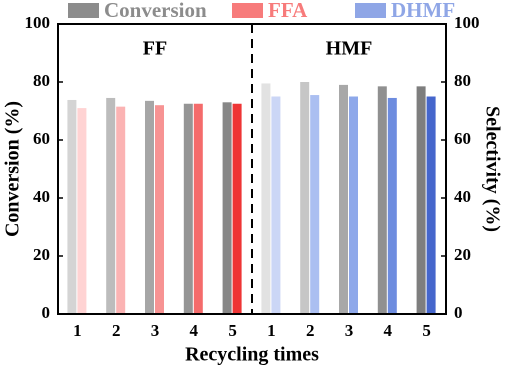  I want to click on legend-label: Conversion, so click(155, 11).